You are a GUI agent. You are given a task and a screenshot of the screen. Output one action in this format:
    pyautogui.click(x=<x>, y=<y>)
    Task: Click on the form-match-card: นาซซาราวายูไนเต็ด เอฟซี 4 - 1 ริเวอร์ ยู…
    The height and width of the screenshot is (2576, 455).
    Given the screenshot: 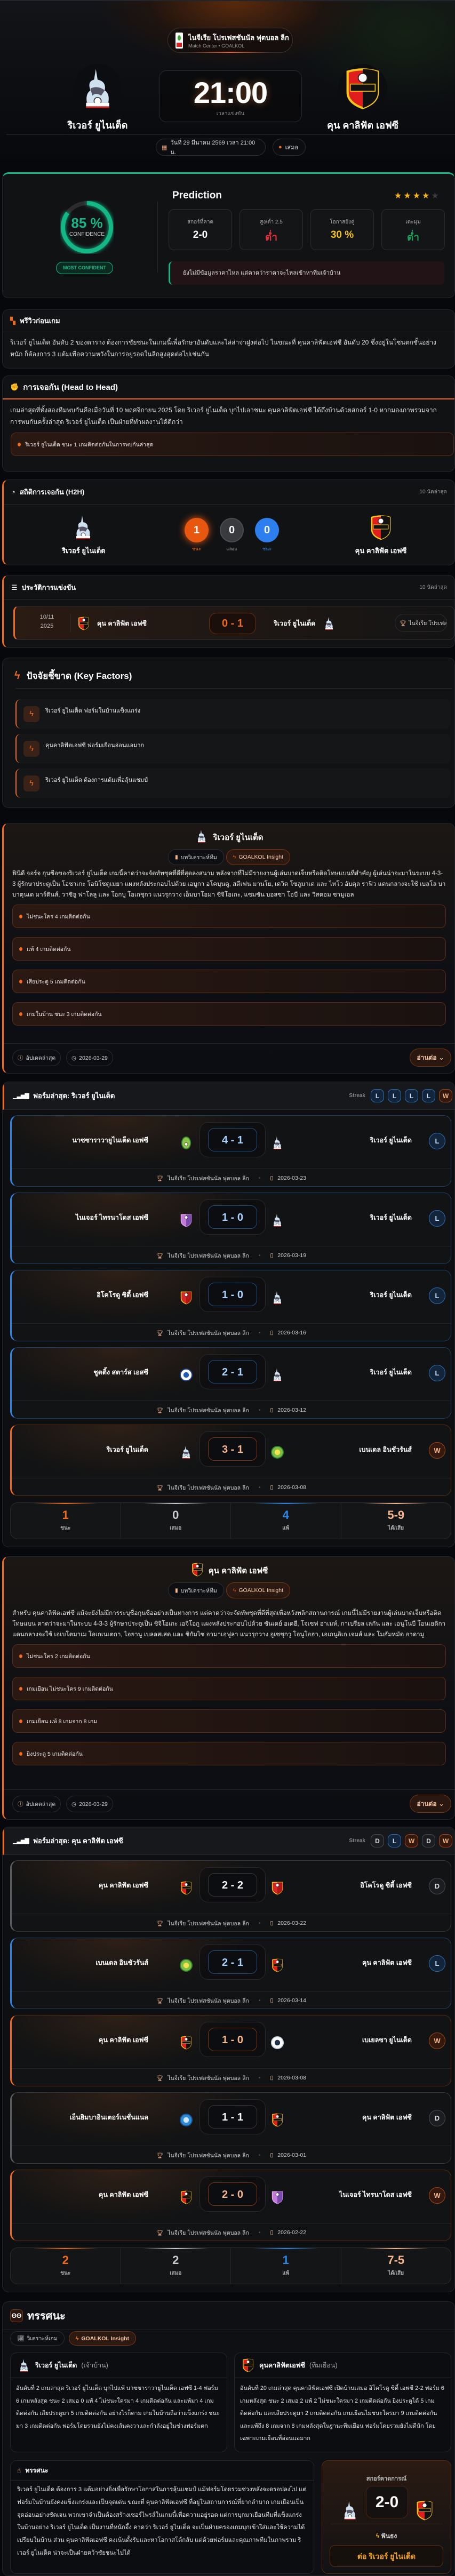 What is the action you would take?
    pyautogui.click(x=231, y=1151)
    